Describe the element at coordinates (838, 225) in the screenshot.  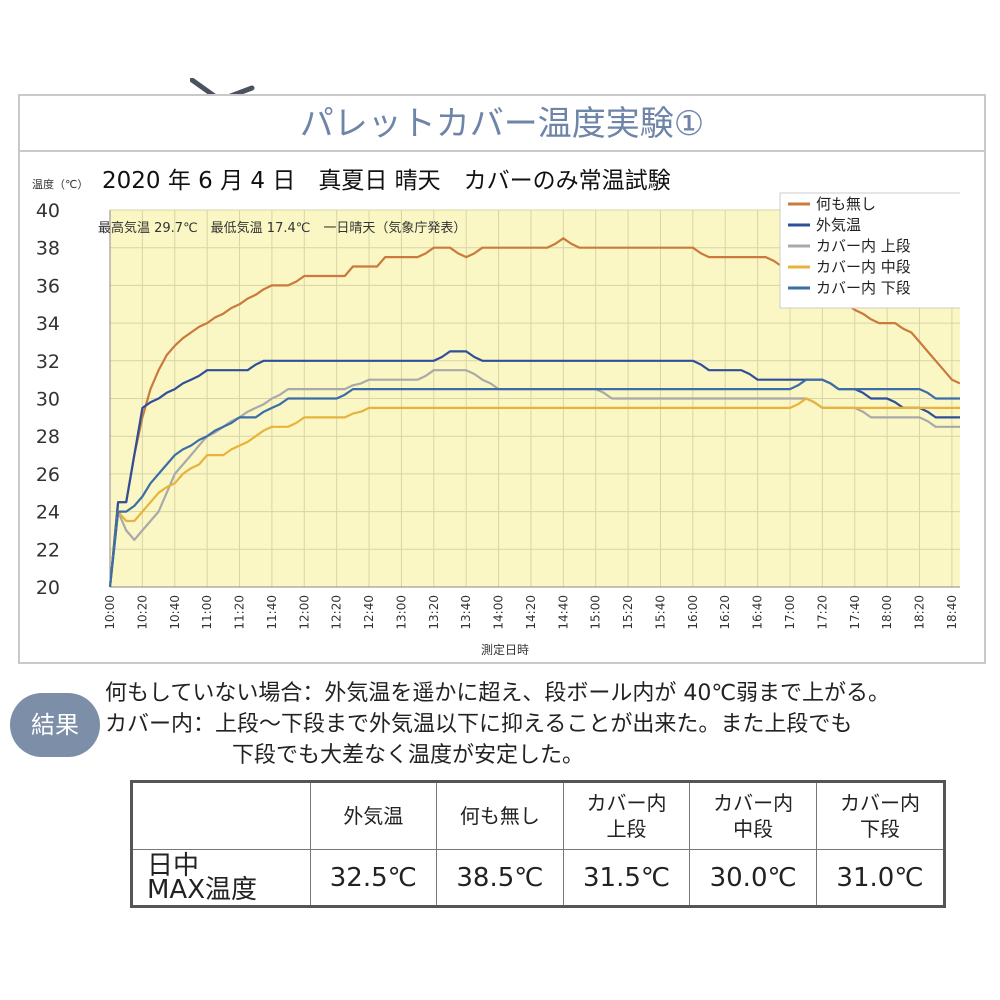
I see `legend-label: 外気温` at that location.